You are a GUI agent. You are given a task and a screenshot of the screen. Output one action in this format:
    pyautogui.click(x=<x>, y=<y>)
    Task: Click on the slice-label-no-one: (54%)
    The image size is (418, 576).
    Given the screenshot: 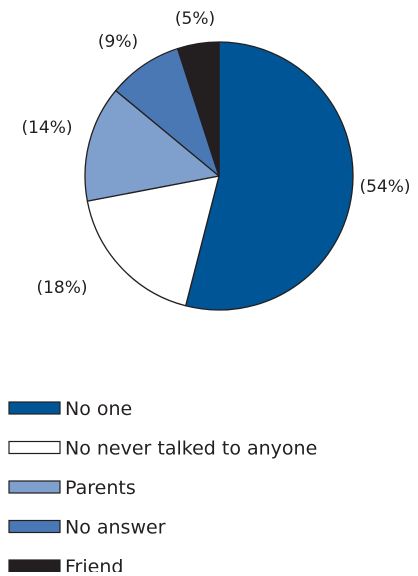 What is the action you would take?
    pyautogui.click(x=384, y=187)
    